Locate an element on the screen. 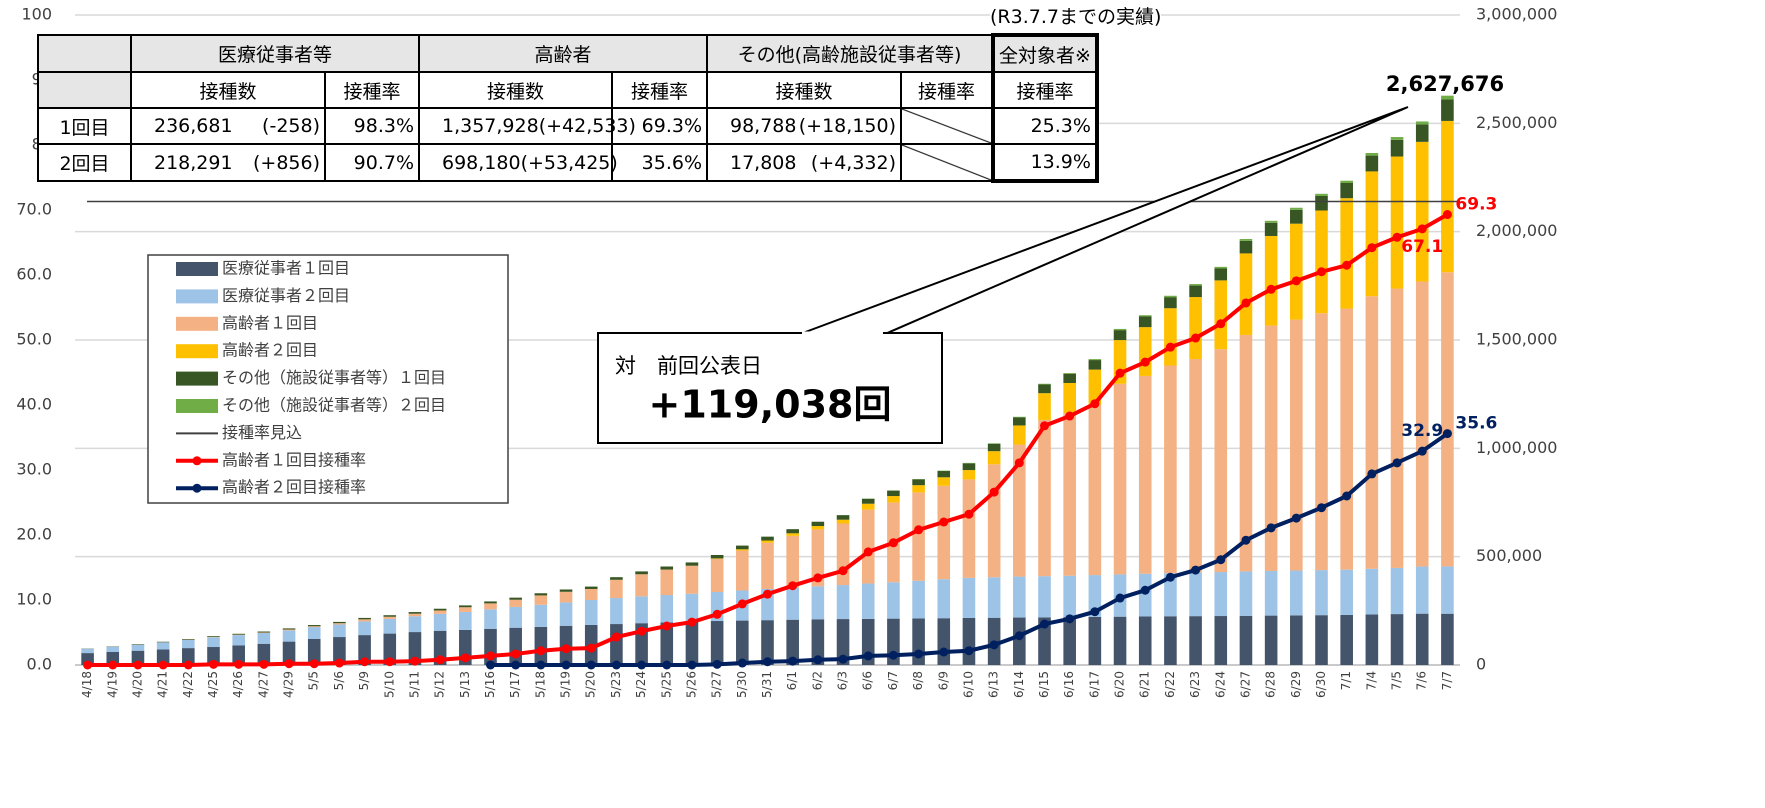  table-note: (R3.7.7までの実績) is located at coordinates (1076, 15).